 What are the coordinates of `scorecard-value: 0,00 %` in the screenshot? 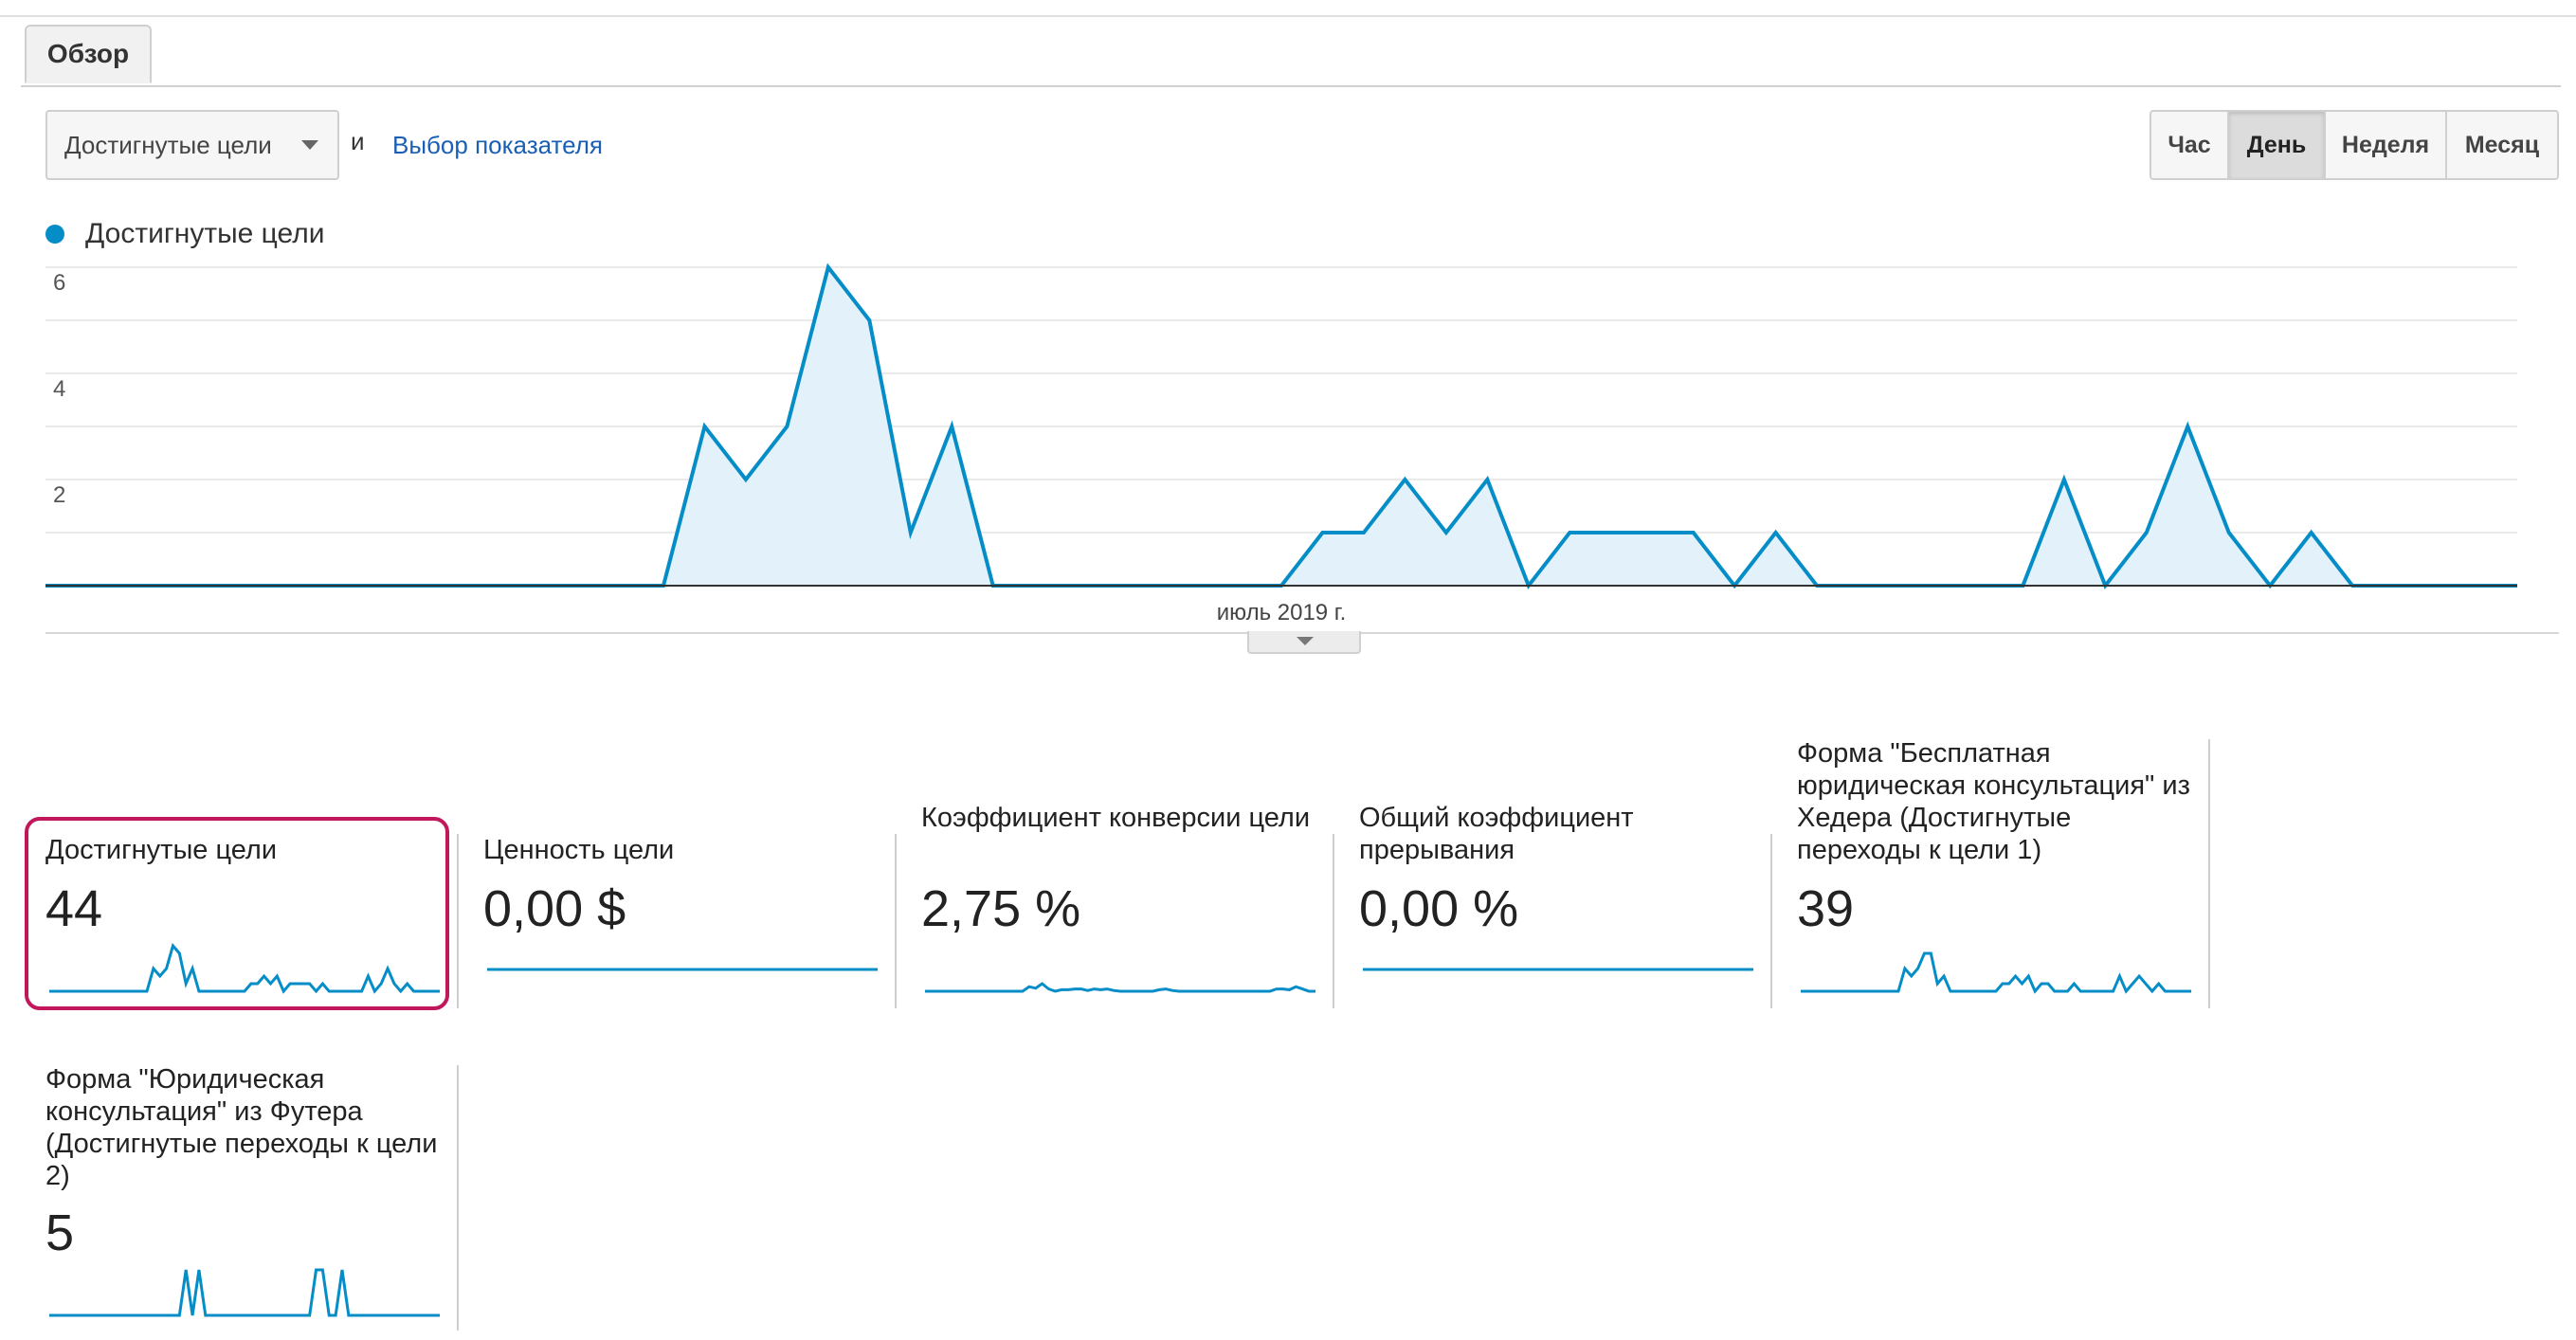 It's located at (1439, 908).